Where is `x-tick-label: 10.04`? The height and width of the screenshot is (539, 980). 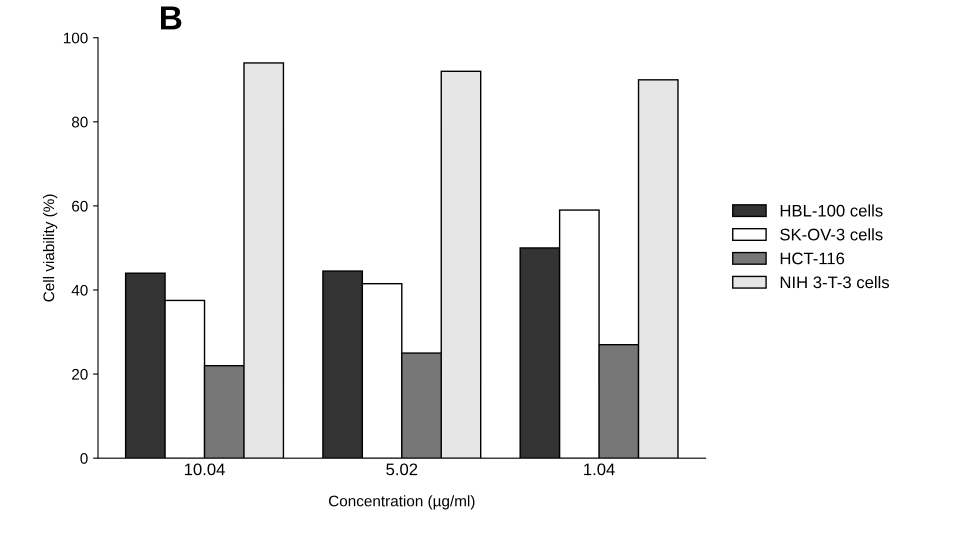
x-tick-label: 10.04 is located at coordinates (204, 469).